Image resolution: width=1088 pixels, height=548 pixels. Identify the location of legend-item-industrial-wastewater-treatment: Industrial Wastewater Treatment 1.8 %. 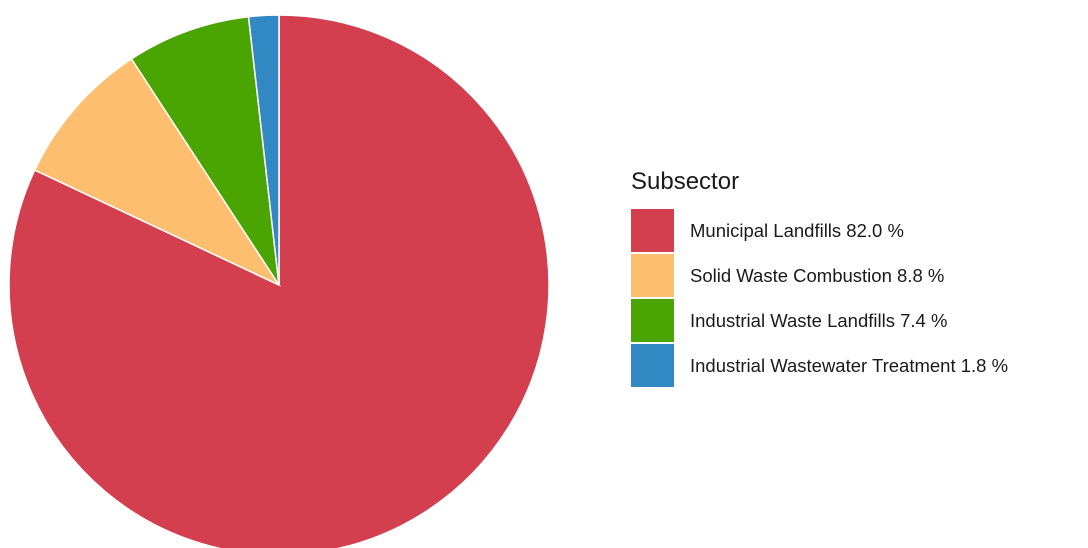
(819, 365).